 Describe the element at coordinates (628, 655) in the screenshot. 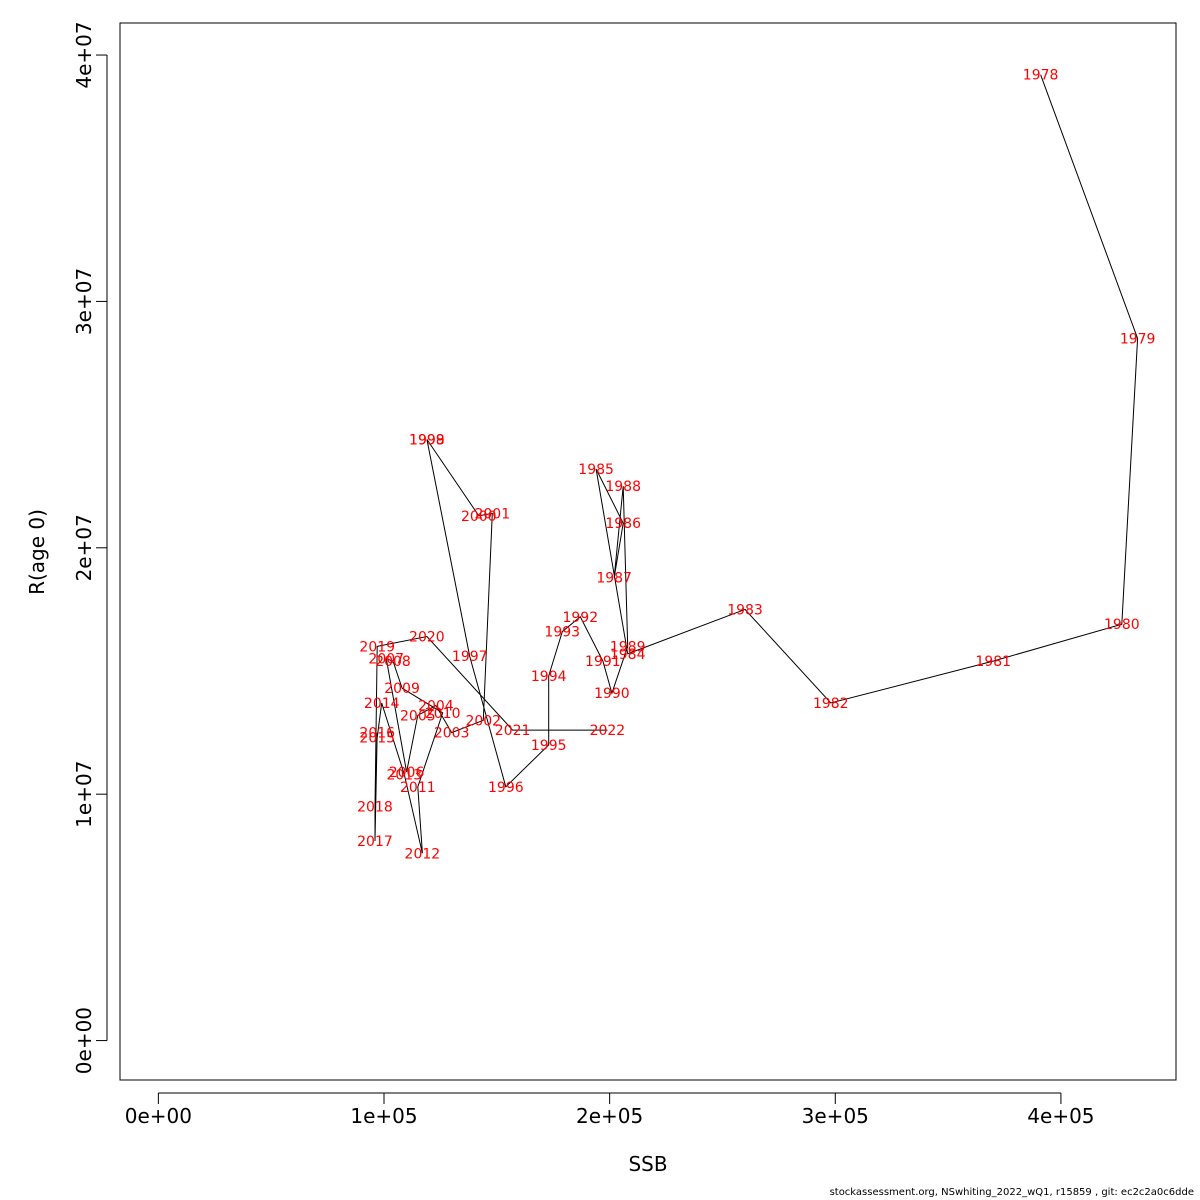

I see `year-label: 1984` at that location.